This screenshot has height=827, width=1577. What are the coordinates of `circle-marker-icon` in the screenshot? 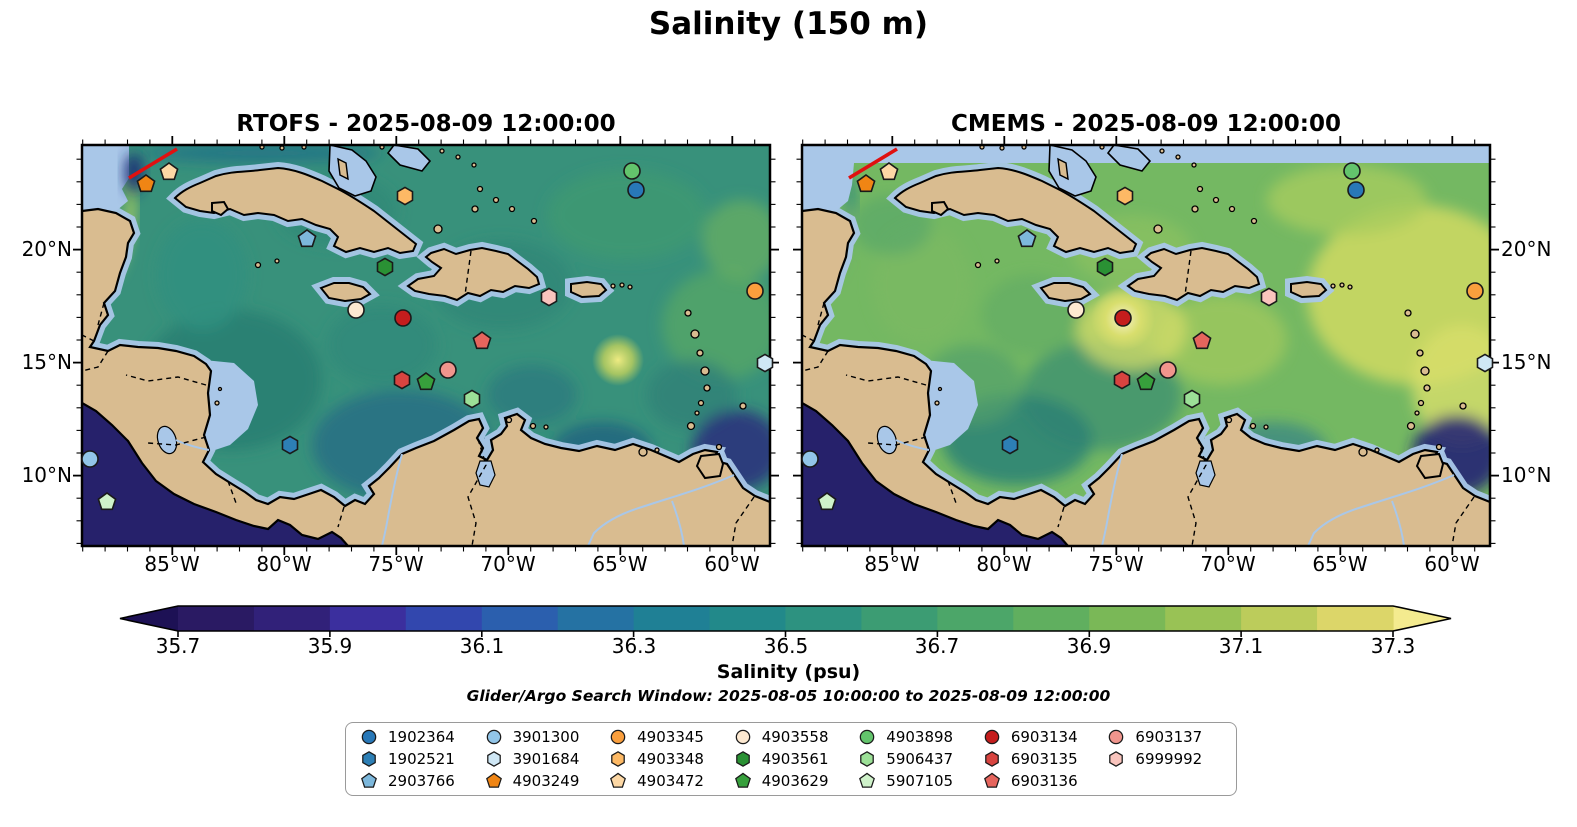 It's located at (742, 737).